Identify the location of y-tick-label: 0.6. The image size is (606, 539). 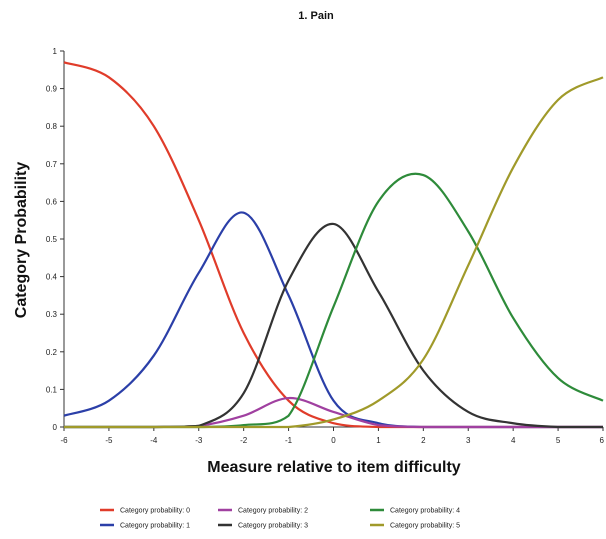
(52, 201).